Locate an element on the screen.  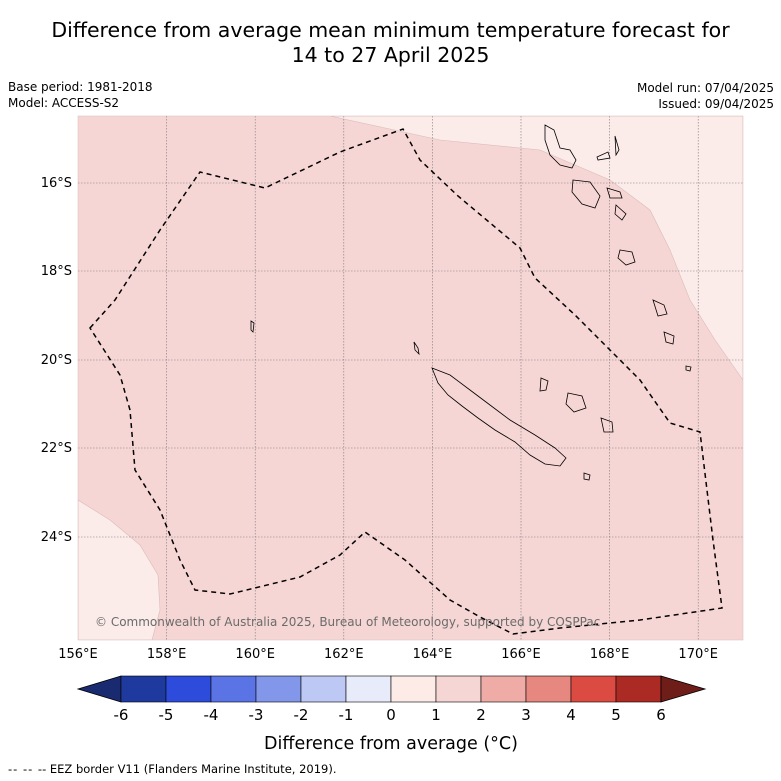
lat-label-22s: 22°S is located at coordinates (56, 448).